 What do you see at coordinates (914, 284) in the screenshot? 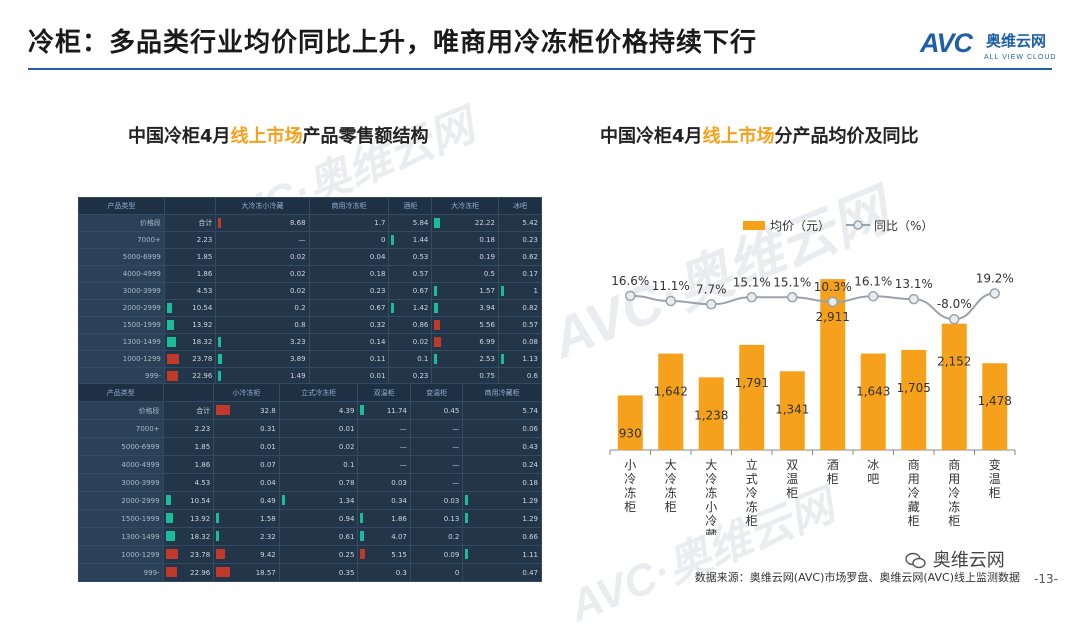
I see `yoy-value-label: 13.1%` at bounding box center [914, 284].